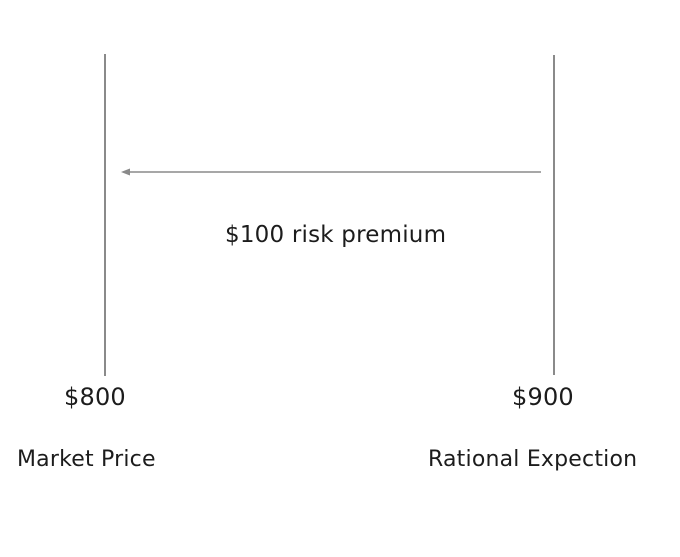  I want to click on rational-expectation-line, so click(554, 215).